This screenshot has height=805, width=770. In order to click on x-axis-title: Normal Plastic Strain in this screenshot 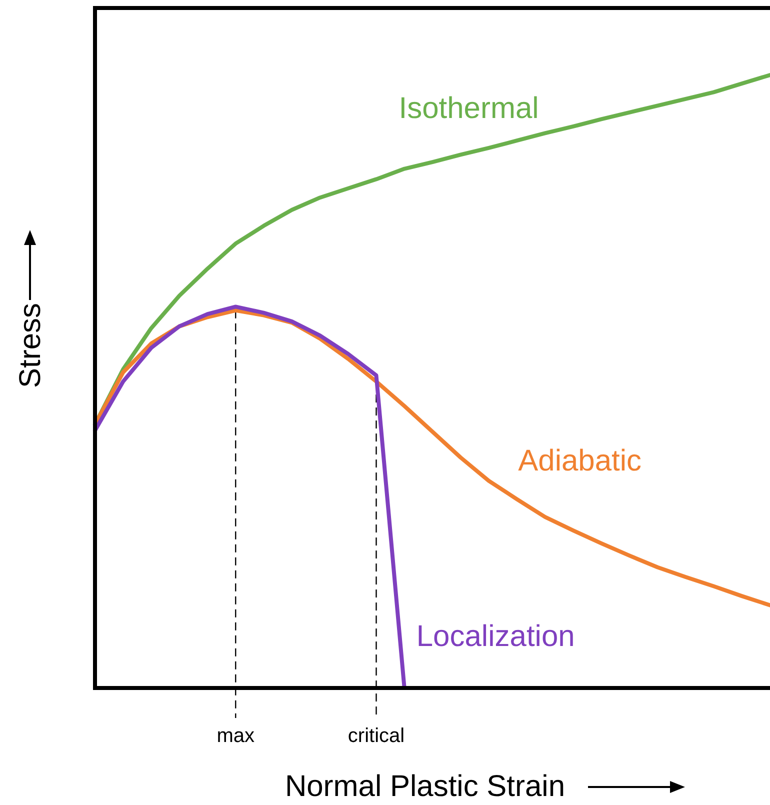, I will do `click(425, 786)`.